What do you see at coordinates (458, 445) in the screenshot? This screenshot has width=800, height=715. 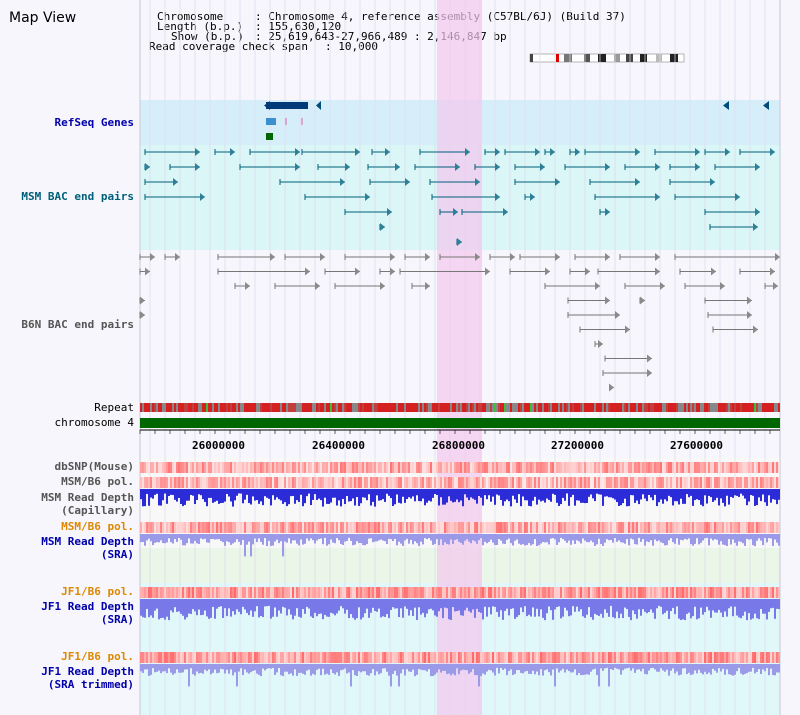 I see `axis-tick-label: 26800000` at bounding box center [458, 445].